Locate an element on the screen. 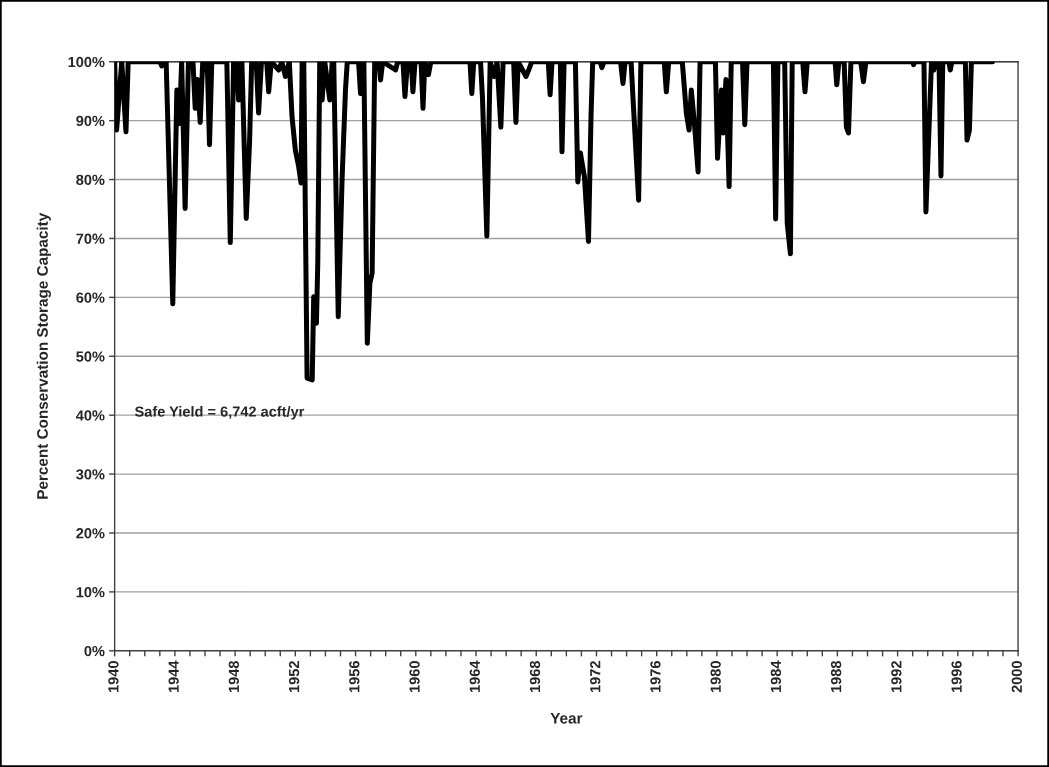 The width and height of the screenshot is (1049, 767). y-tick-label: 40% is located at coordinates (90, 415).